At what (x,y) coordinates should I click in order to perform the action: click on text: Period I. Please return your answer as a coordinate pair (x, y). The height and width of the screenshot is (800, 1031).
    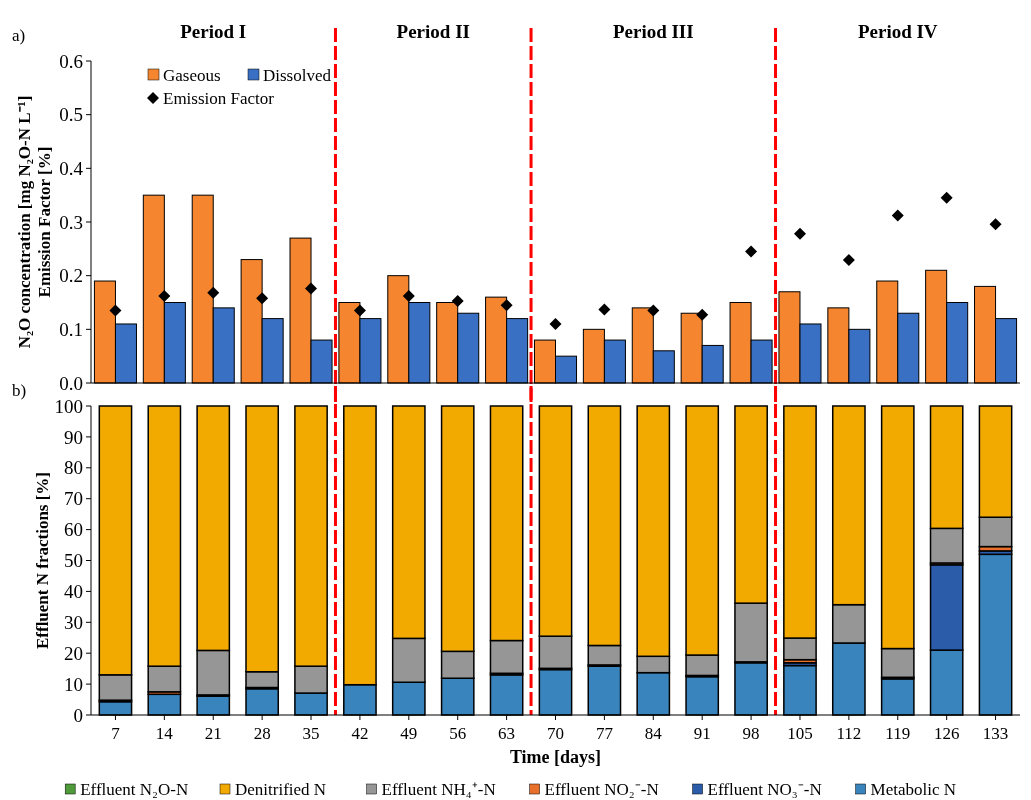
    Looking at the image, I should click on (213, 31).